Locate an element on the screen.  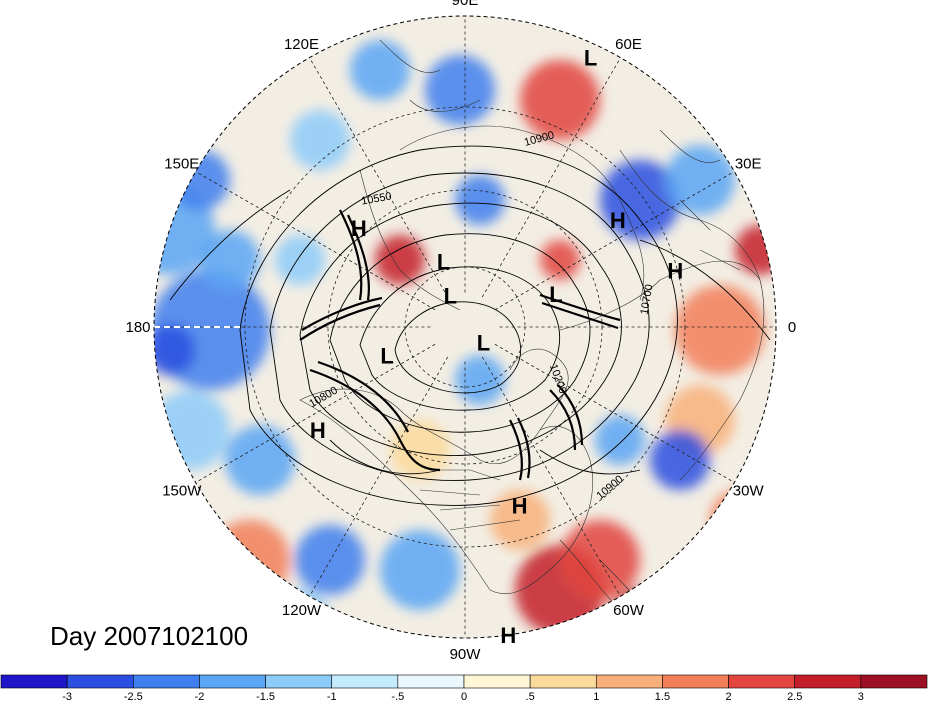
longitude-label: 0 is located at coordinates (792, 327).